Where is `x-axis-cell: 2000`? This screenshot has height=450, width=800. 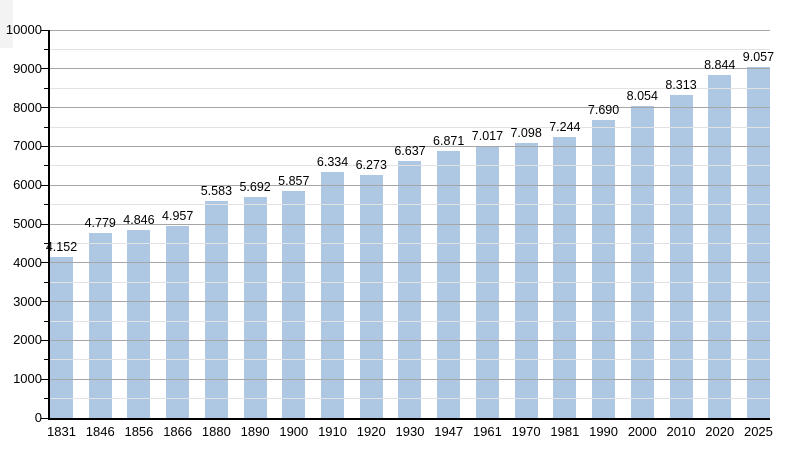 x-axis-cell: 2000 is located at coordinates (642, 432).